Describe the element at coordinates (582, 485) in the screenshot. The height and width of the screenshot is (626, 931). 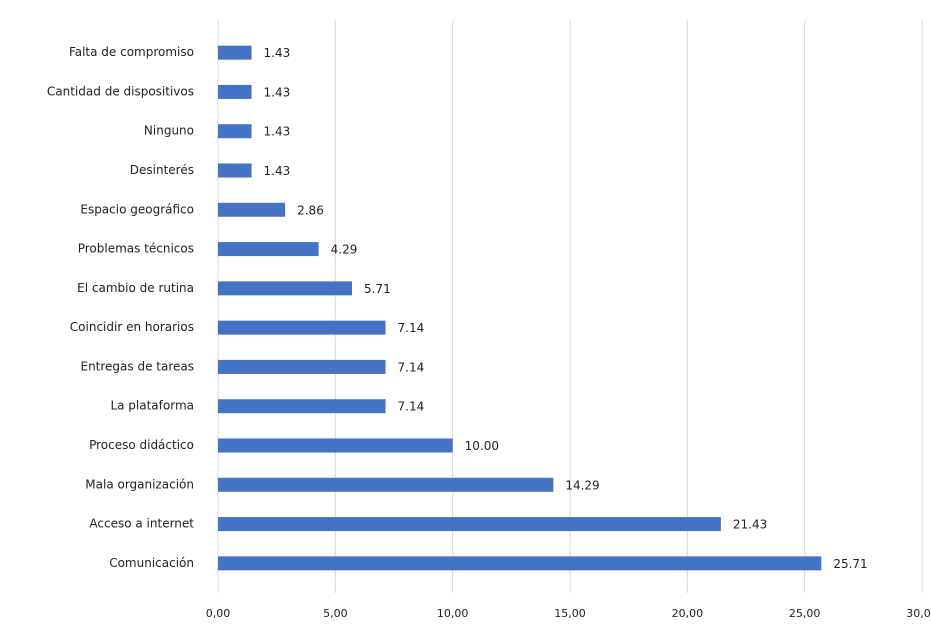
I see `data-label: 14.29` at that location.